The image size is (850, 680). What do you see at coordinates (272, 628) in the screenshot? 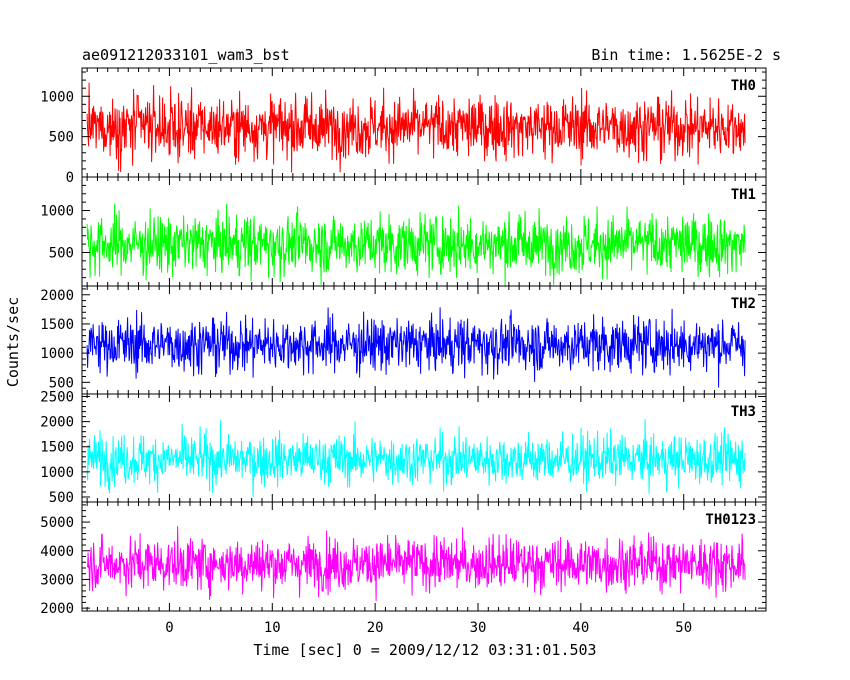
I see `x-tick-label: 10` at bounding box center [272, 628].